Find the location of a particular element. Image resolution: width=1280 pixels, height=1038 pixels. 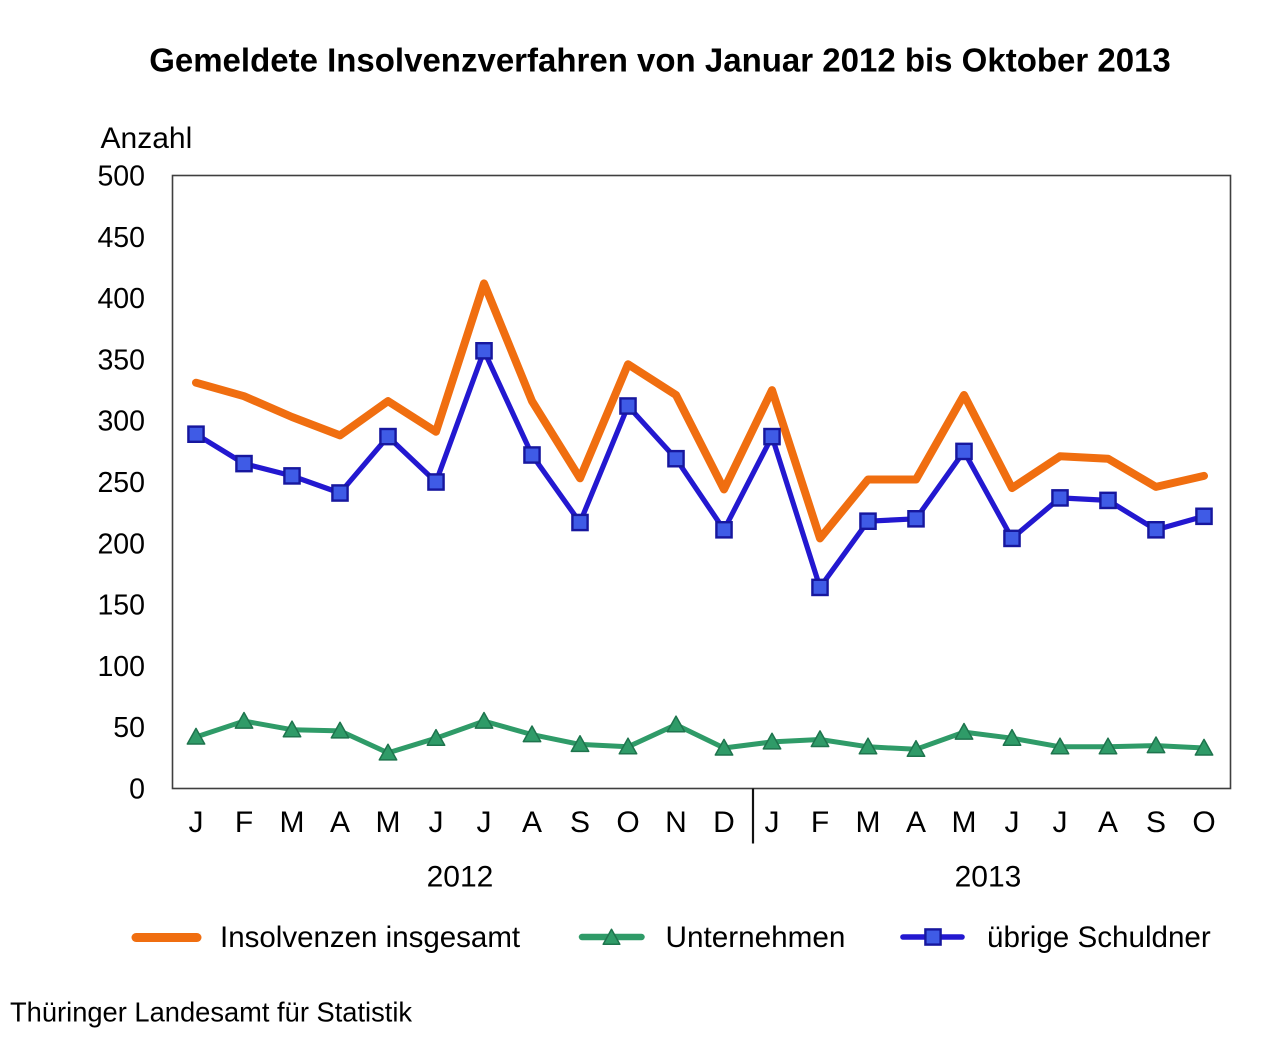

svg-text: Unternehmen is located at coordinates (756, 937).